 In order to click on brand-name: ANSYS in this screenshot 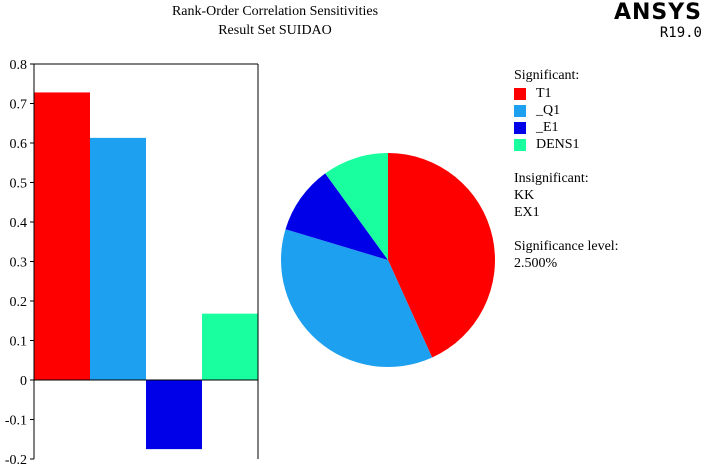, I will do `click(657, 12)`.